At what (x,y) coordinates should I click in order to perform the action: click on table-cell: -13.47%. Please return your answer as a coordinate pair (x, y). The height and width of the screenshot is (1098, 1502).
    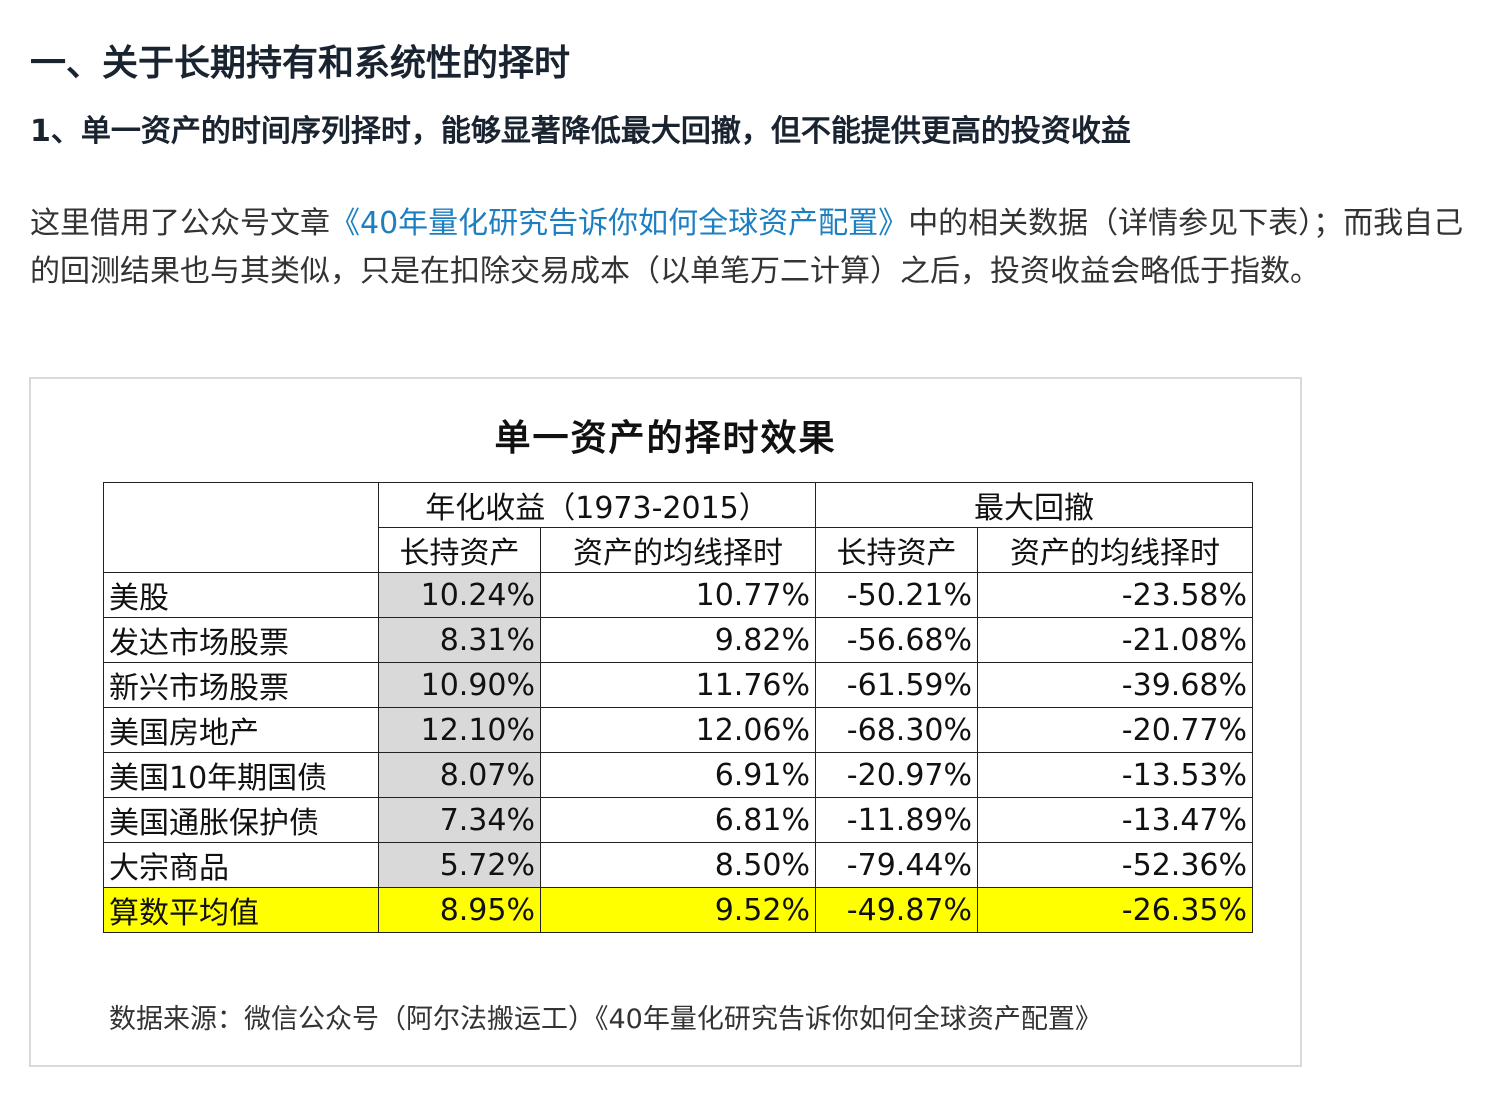
    Looking at the image, I should click on (1115, 820).